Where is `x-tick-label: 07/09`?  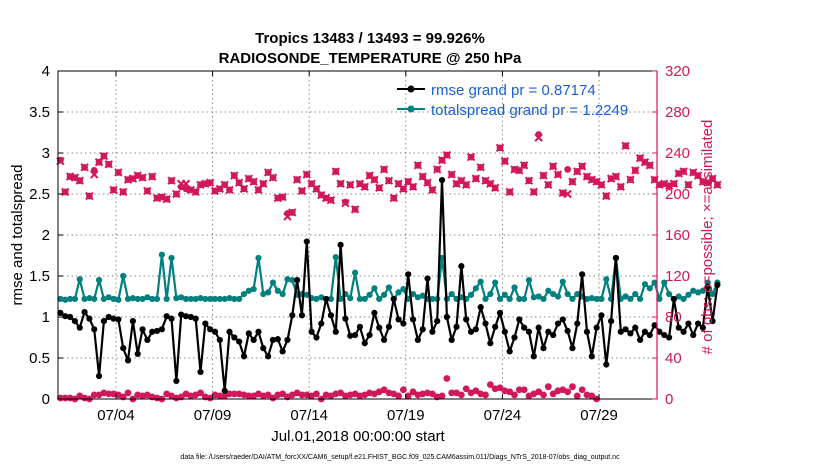
x-tick-label: 07/09 is located at coordinates (213, 415).